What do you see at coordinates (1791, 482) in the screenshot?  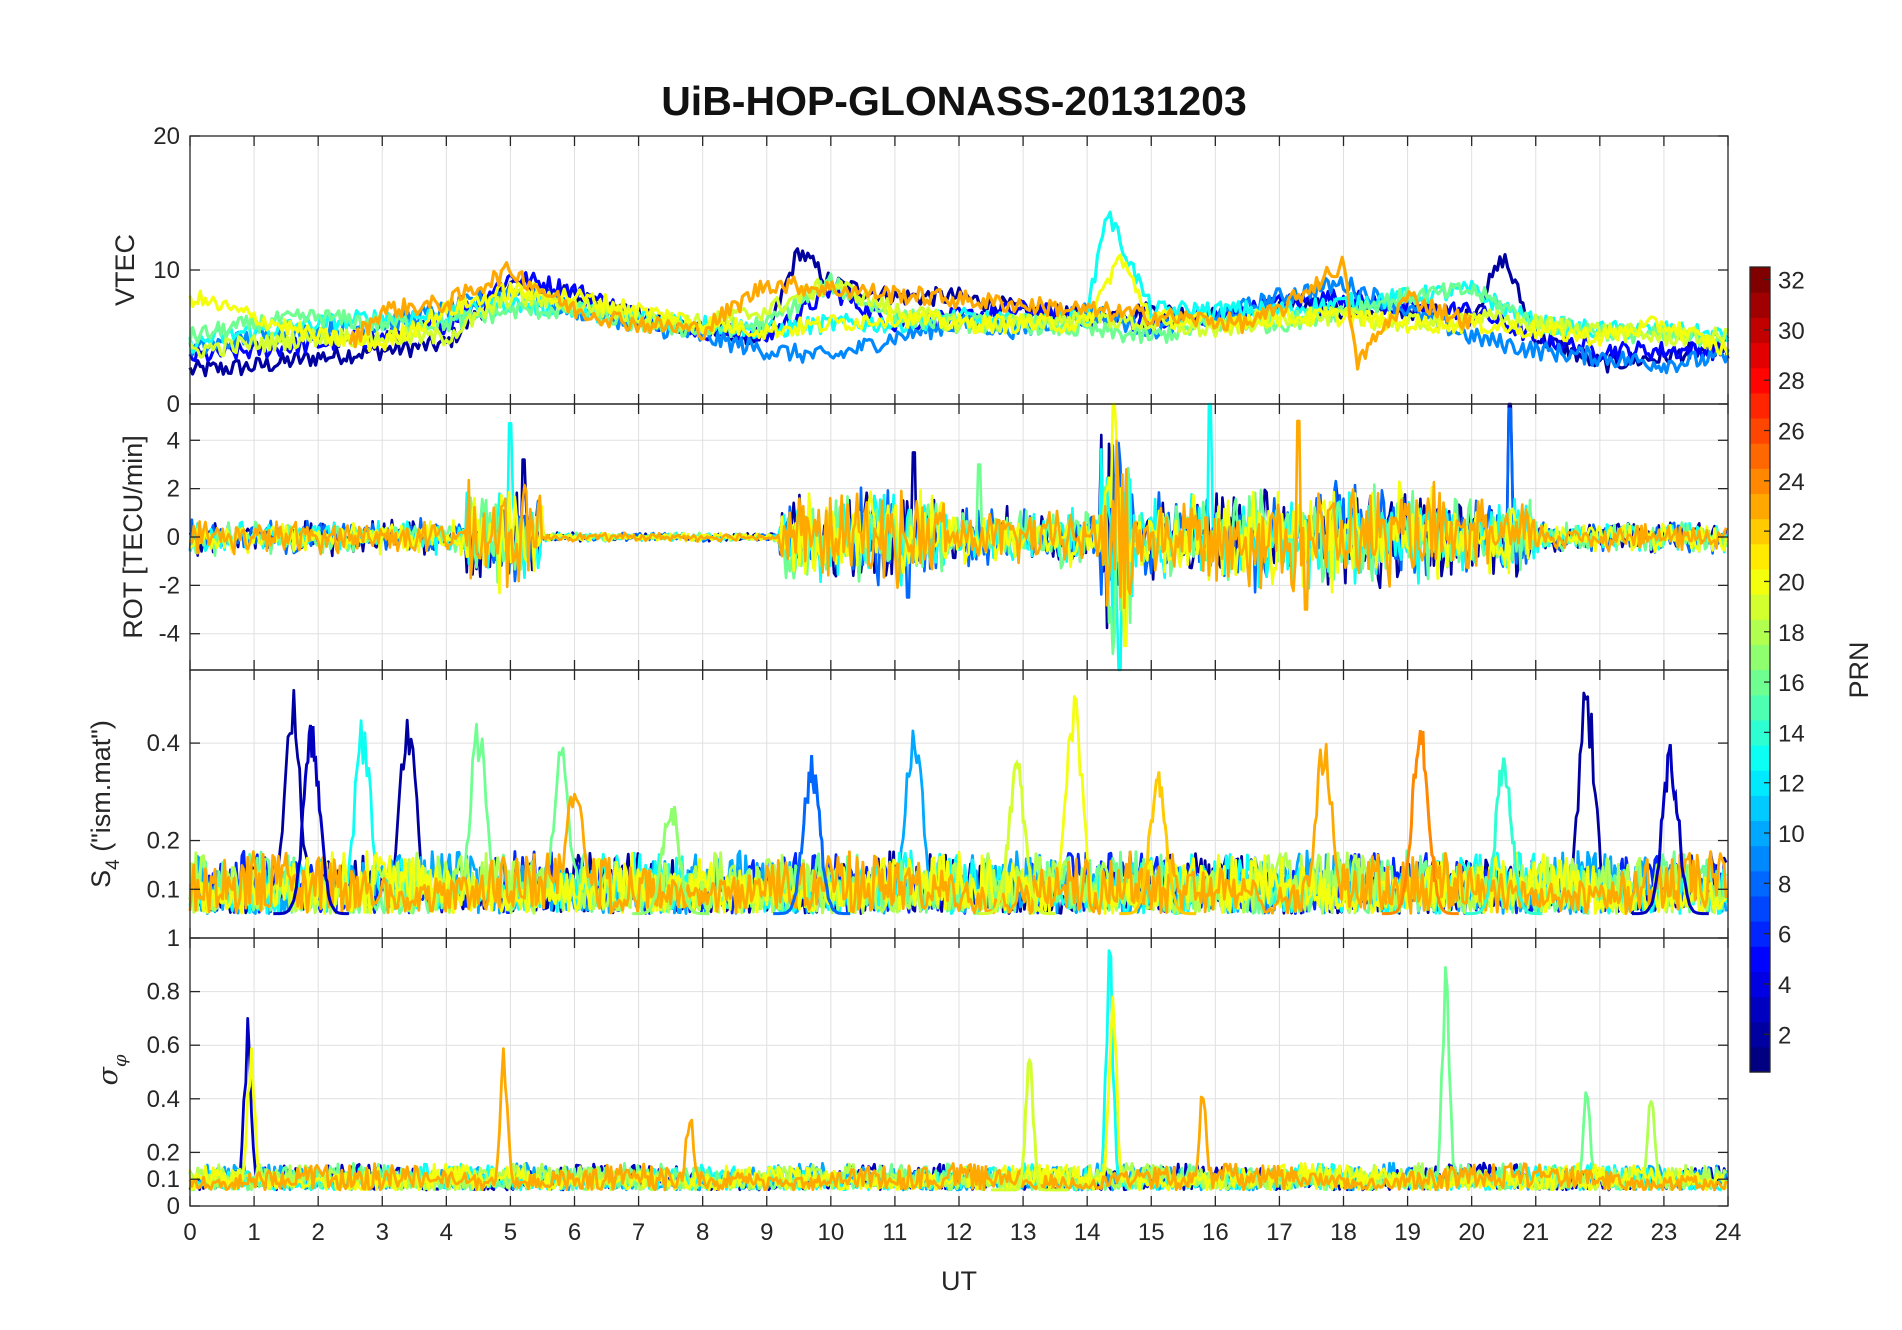 I see `colorbar-tick-label: 24` at bounding box center [1791, 482].